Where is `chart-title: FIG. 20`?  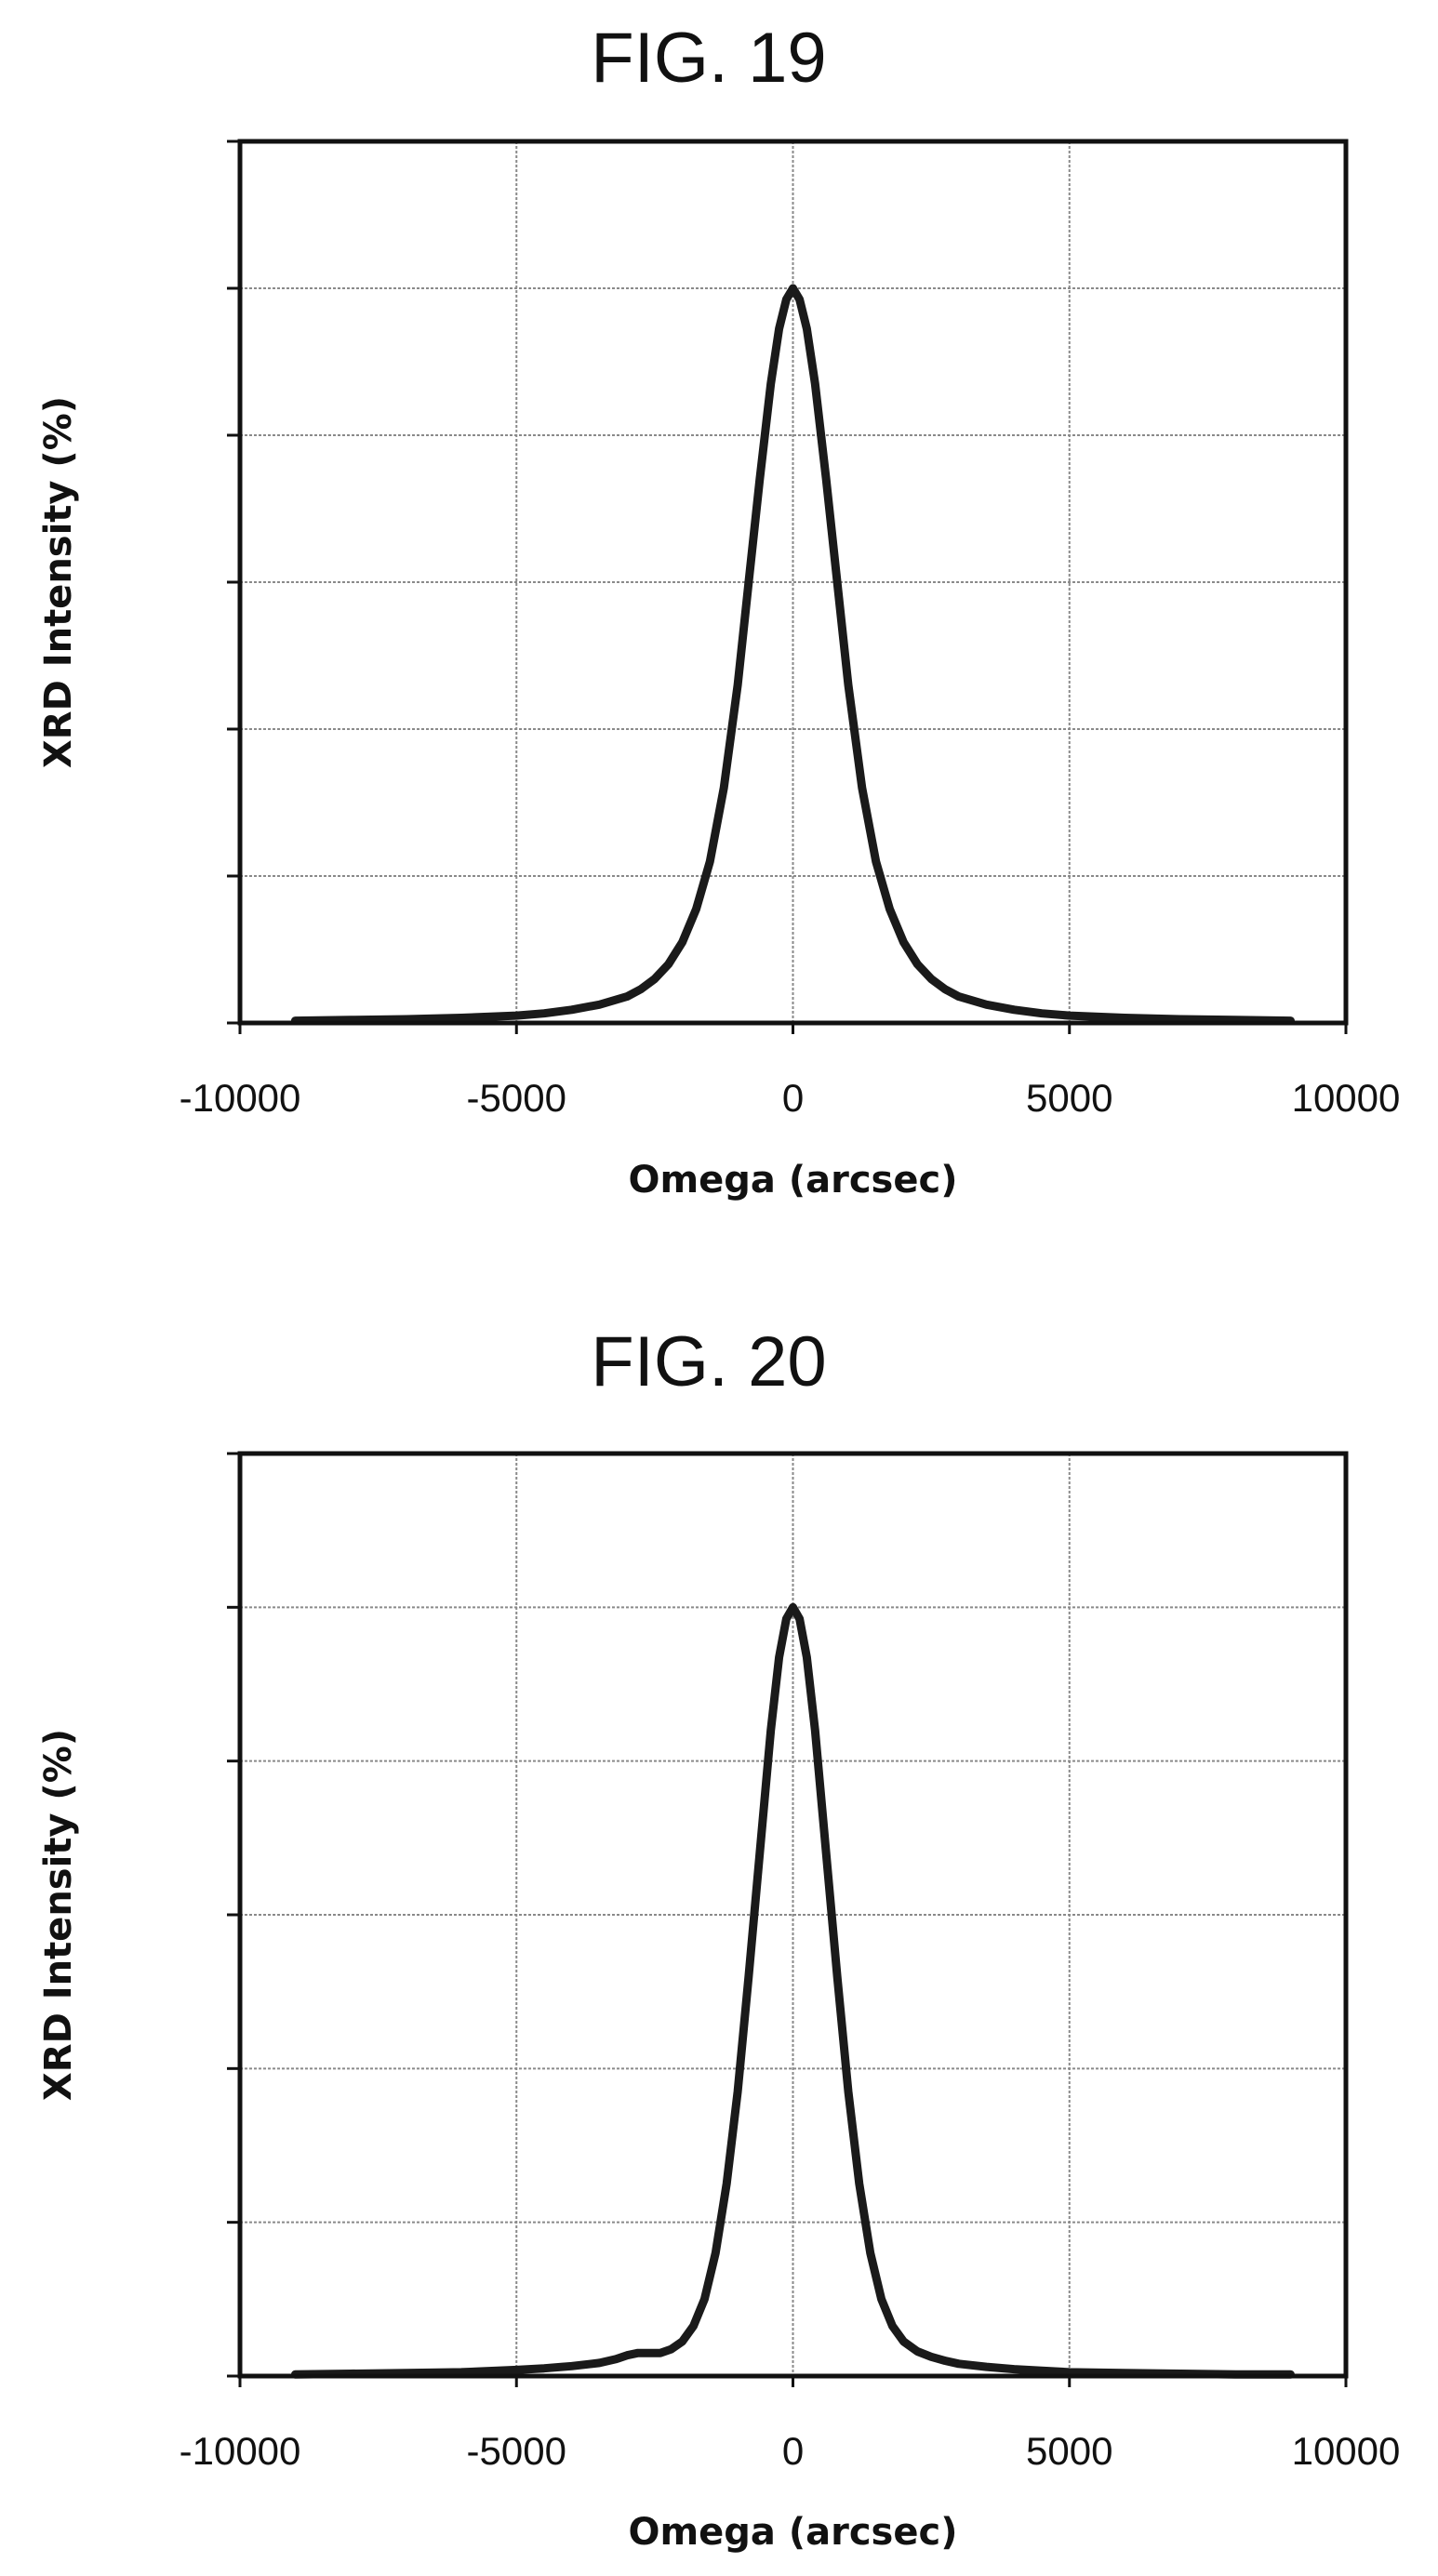 chart-title: FIG. 20 is located at coordinates (708, 1361).